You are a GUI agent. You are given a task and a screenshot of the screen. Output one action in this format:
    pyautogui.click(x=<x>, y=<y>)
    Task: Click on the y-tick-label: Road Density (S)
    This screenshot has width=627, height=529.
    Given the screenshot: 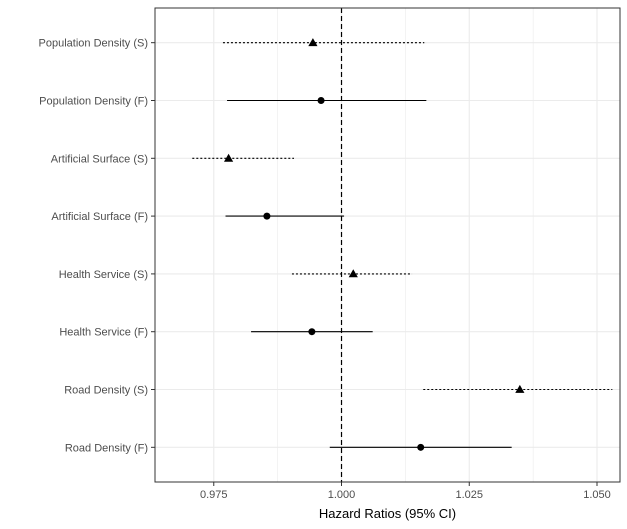 What is the action you would take?
    pyautogui.click(x=106, y=391)
    